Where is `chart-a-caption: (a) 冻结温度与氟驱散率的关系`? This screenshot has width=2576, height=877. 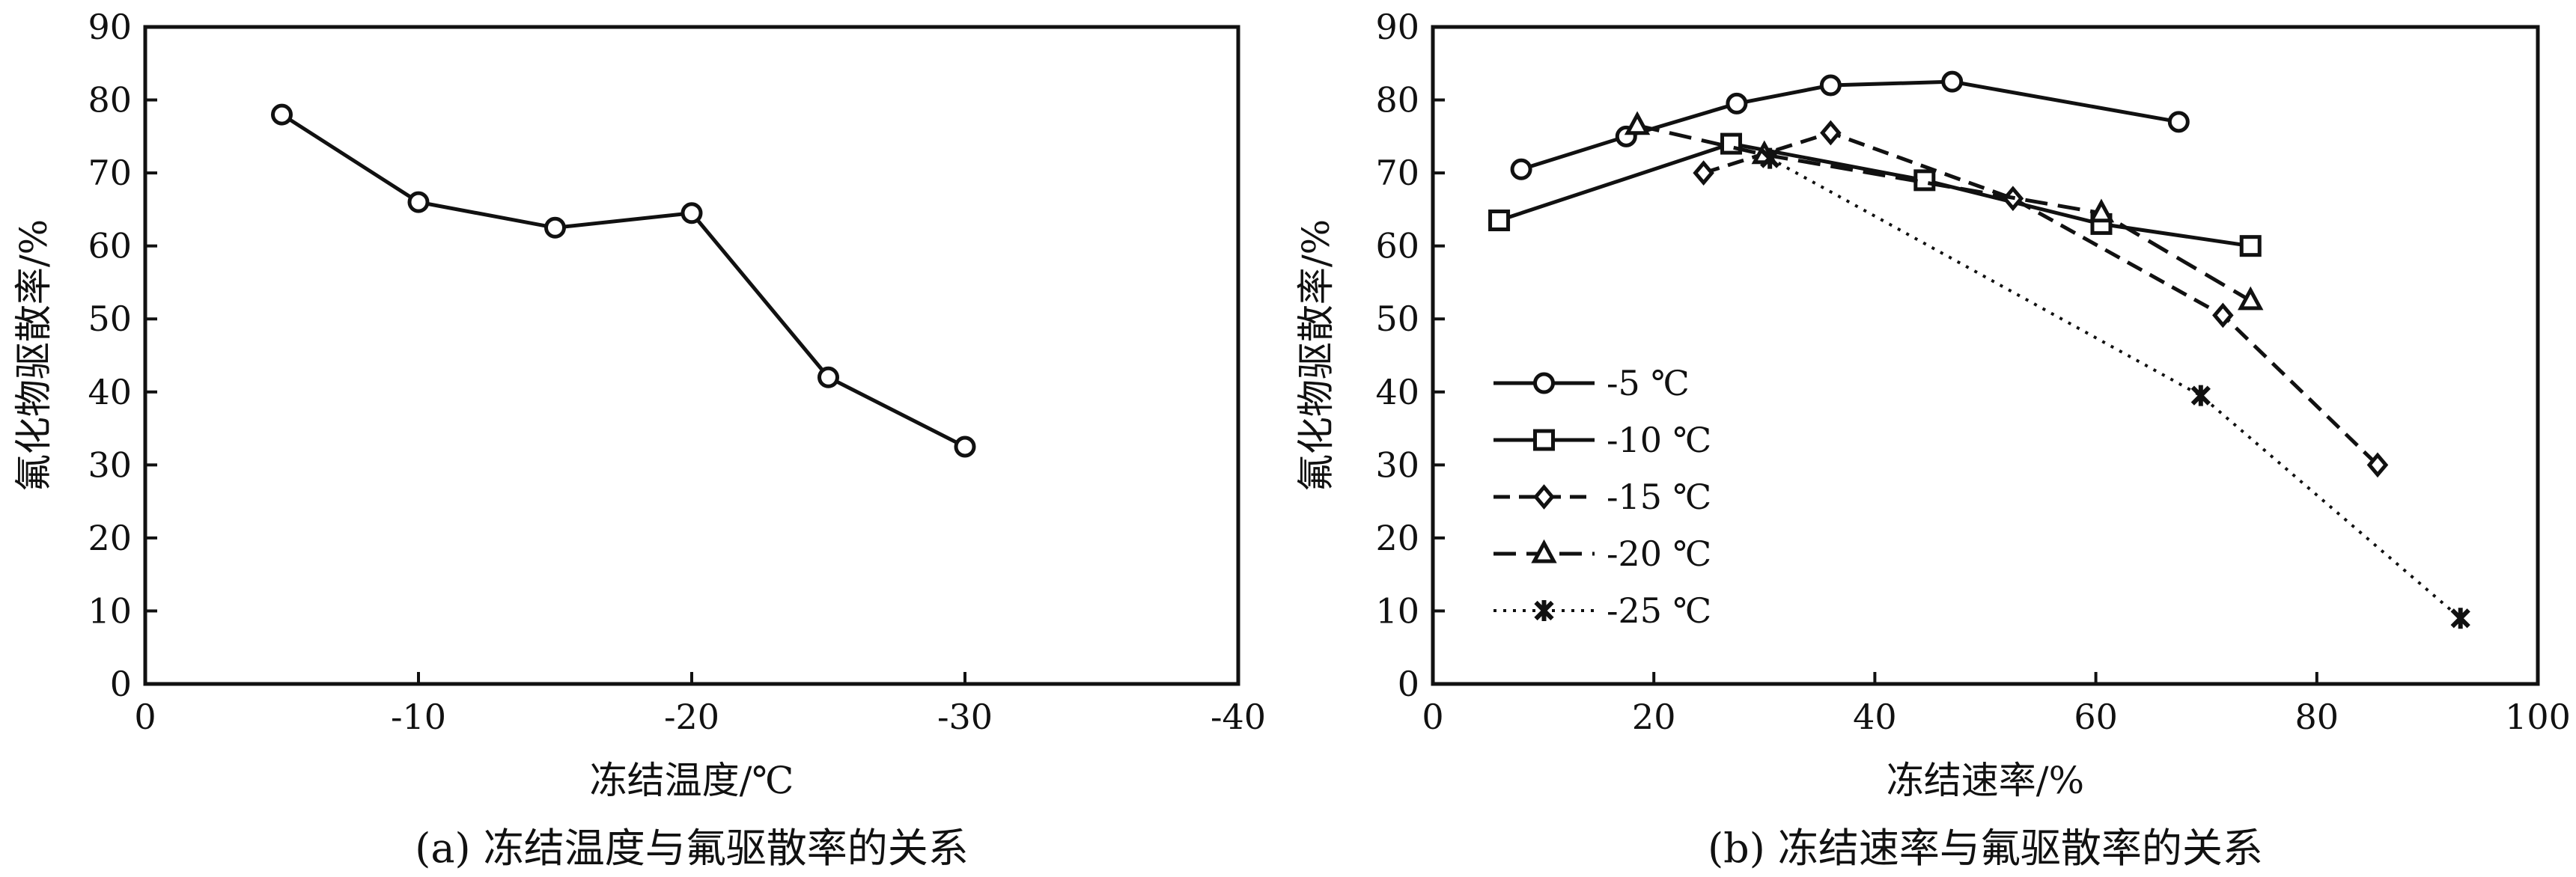 chart-a-caption: (a) 冻结温度与氟驱散率的关系 is located at coordinates (692, 848).